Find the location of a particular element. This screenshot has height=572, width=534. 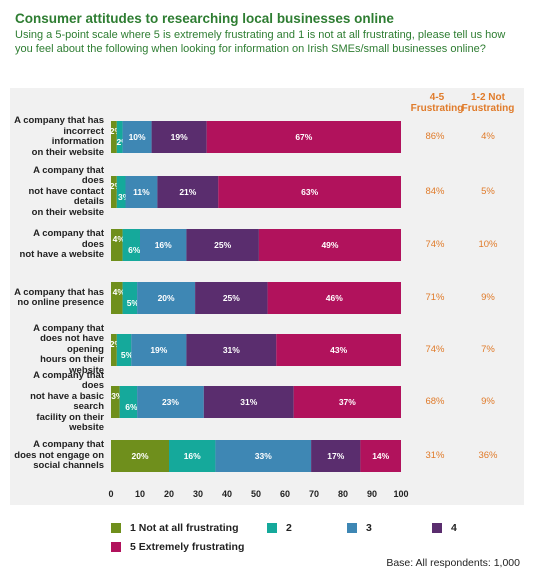

legend-item: 2 is located at coordinates (279, 528).